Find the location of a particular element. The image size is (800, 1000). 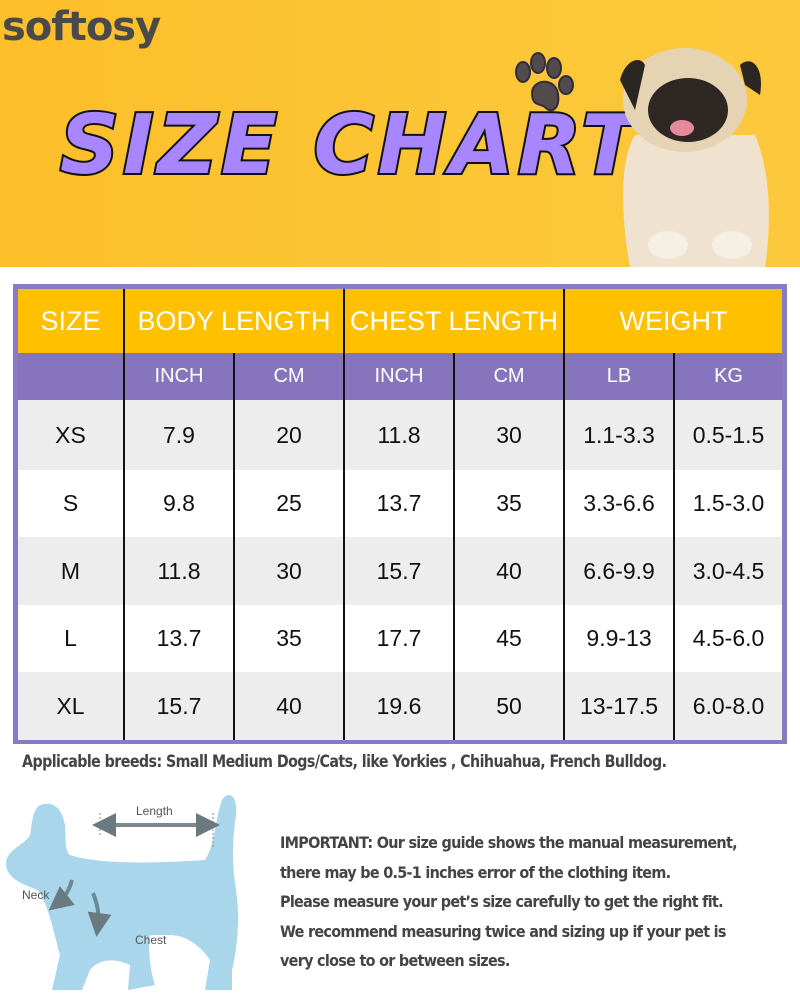

unit-weight-kg: KG is located at coordinates (728, 376).